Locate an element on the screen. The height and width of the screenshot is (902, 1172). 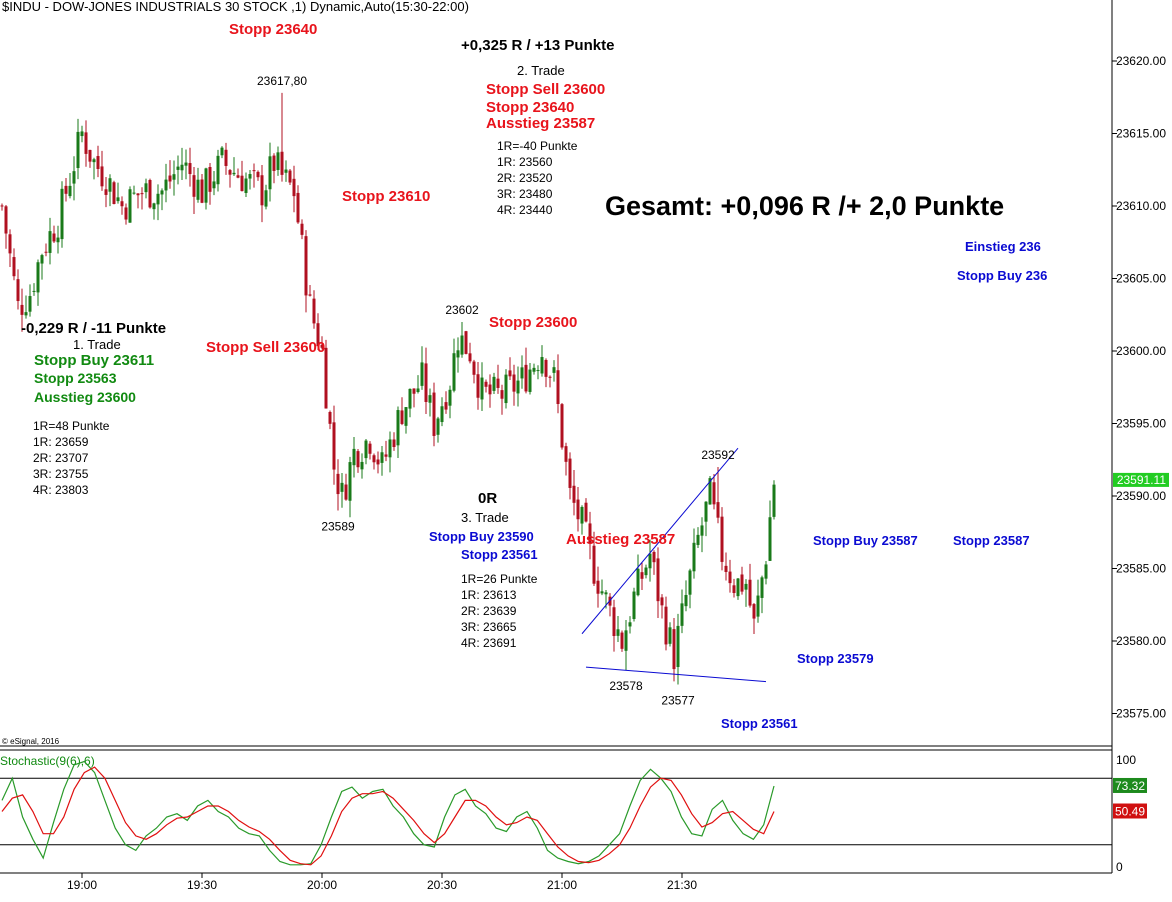
stochastic-value-badge is located at coordinates (1130, 811).